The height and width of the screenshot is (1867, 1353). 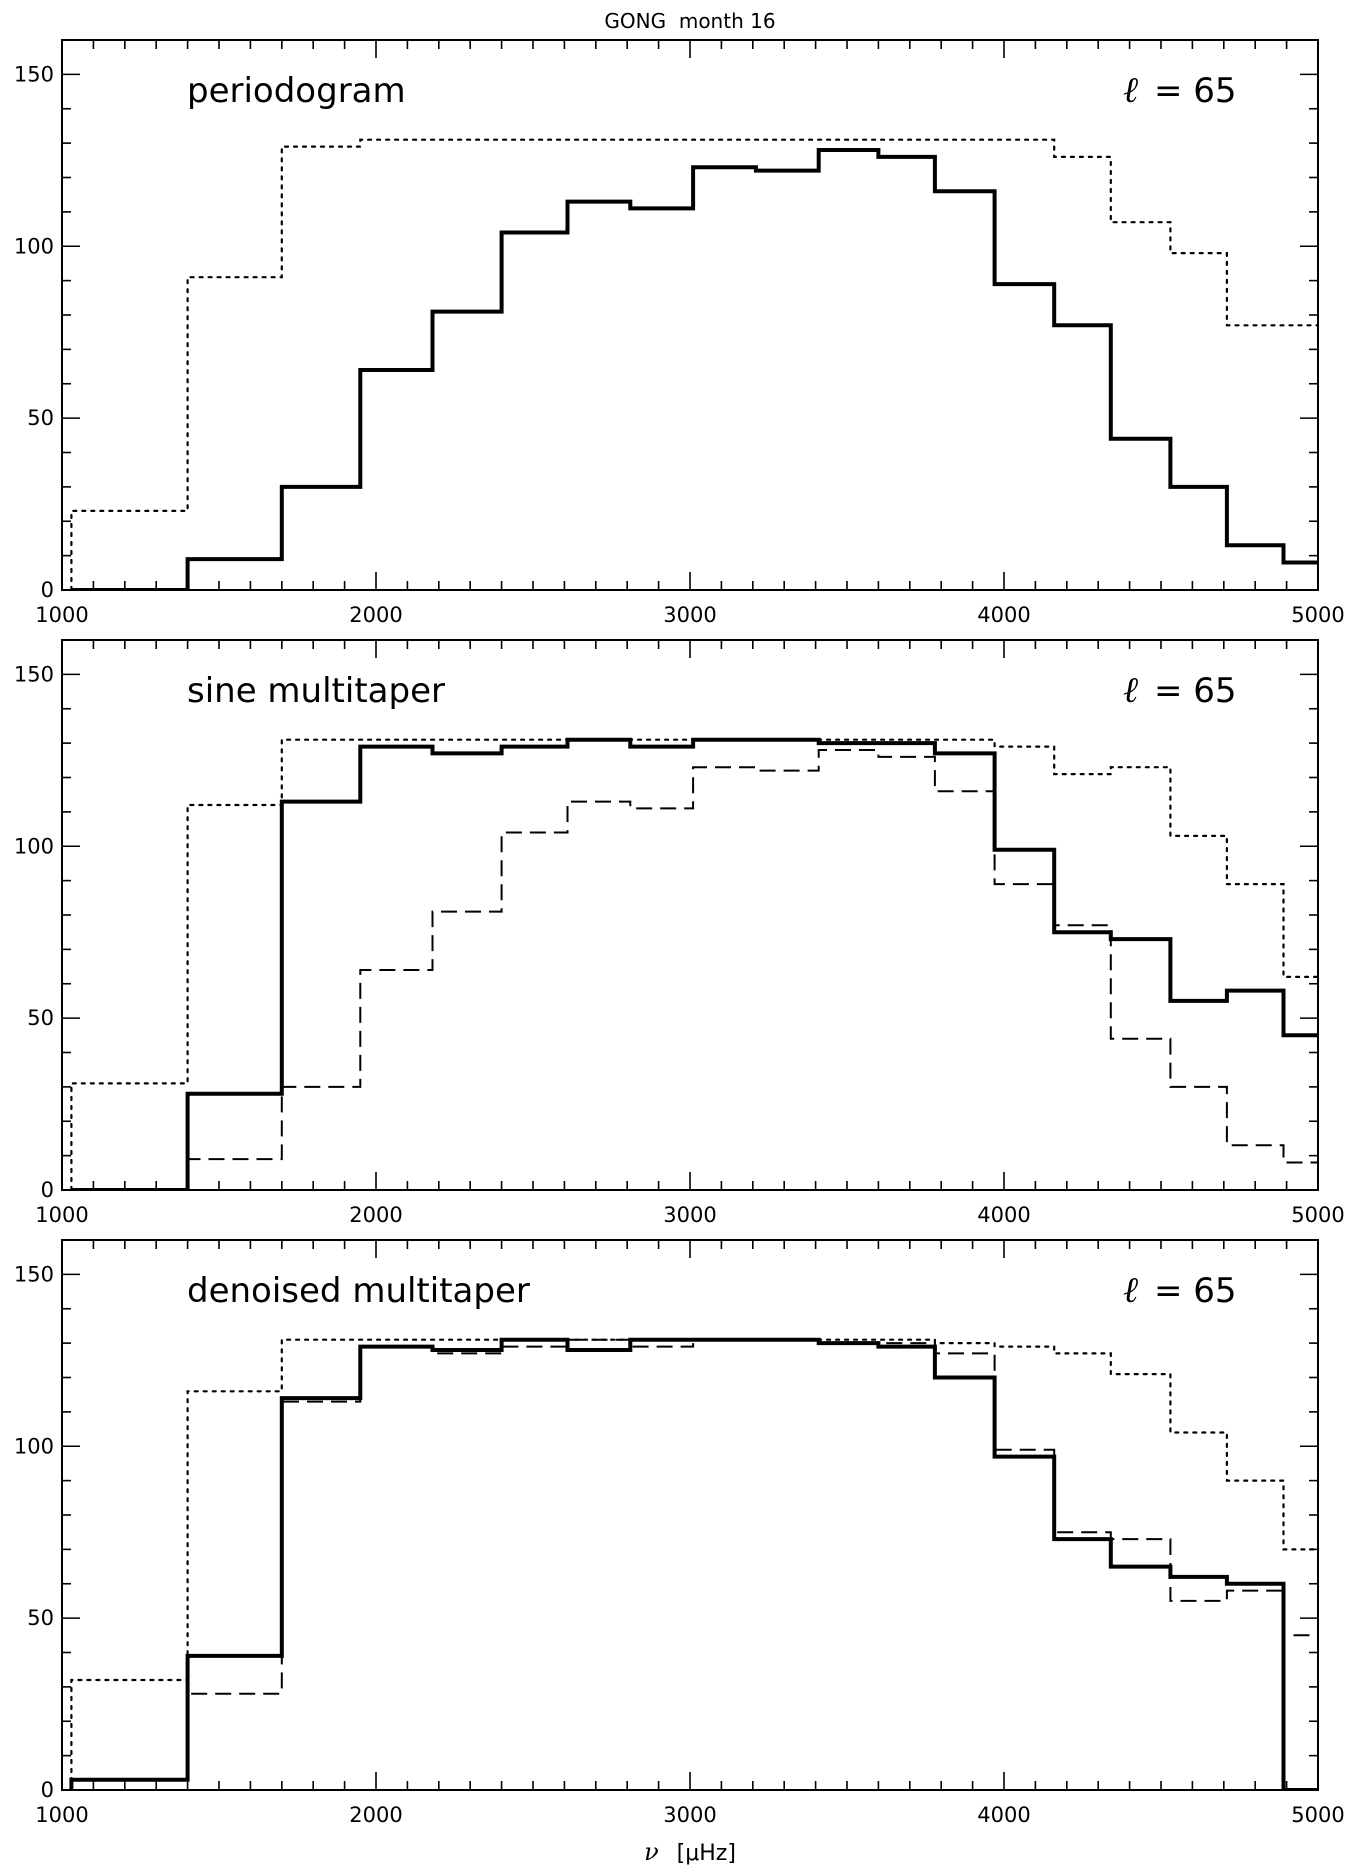 I want to click on panel-label: sine multitaper, so click(x=316, y=691).